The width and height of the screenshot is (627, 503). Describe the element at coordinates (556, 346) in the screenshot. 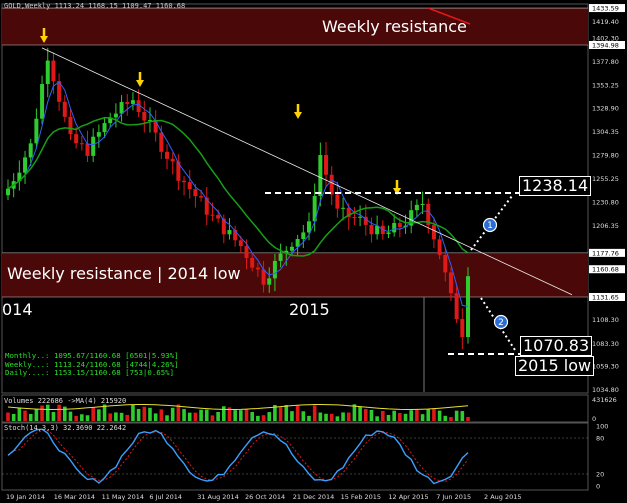

I see `target-down-label: 1070.83` at that location.